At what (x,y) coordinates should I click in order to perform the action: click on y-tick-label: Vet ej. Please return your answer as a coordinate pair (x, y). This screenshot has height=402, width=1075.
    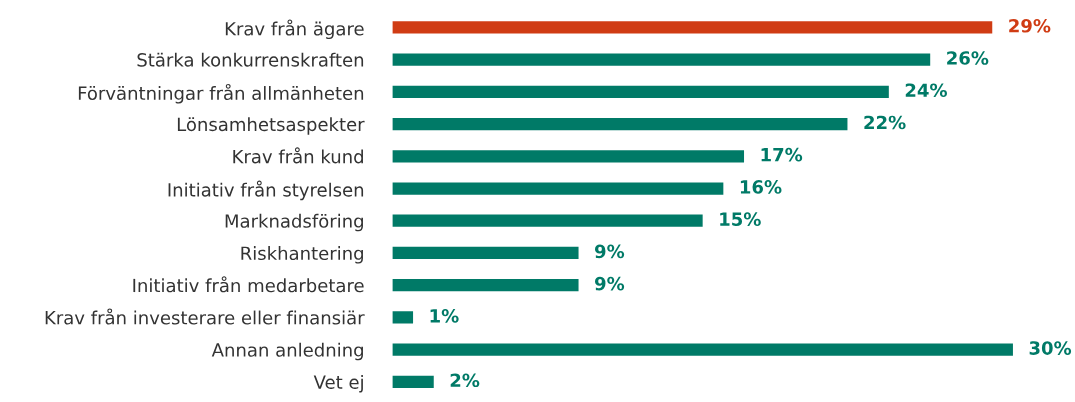
    Looking at the image, I should click on (338, 384).